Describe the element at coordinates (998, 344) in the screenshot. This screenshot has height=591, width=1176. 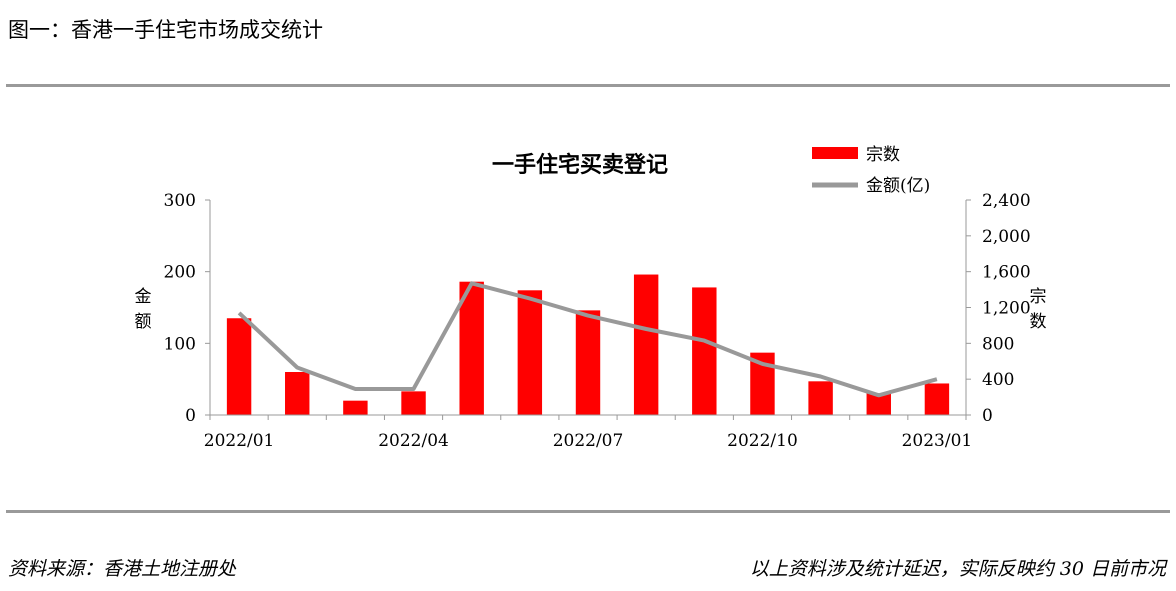
I see `right-tick-label: 800` at that location.